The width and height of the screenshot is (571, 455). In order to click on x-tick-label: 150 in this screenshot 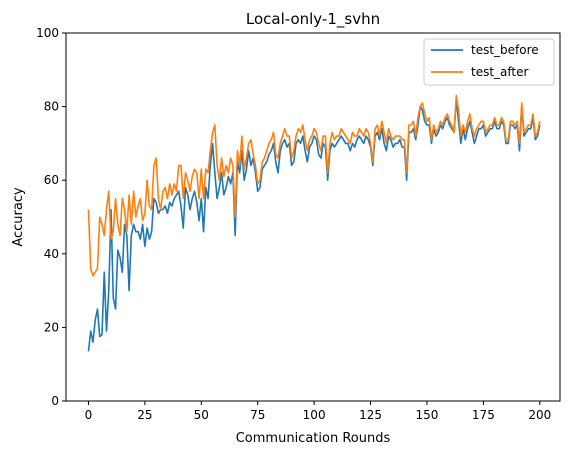, I will do `click(427, 415)`.